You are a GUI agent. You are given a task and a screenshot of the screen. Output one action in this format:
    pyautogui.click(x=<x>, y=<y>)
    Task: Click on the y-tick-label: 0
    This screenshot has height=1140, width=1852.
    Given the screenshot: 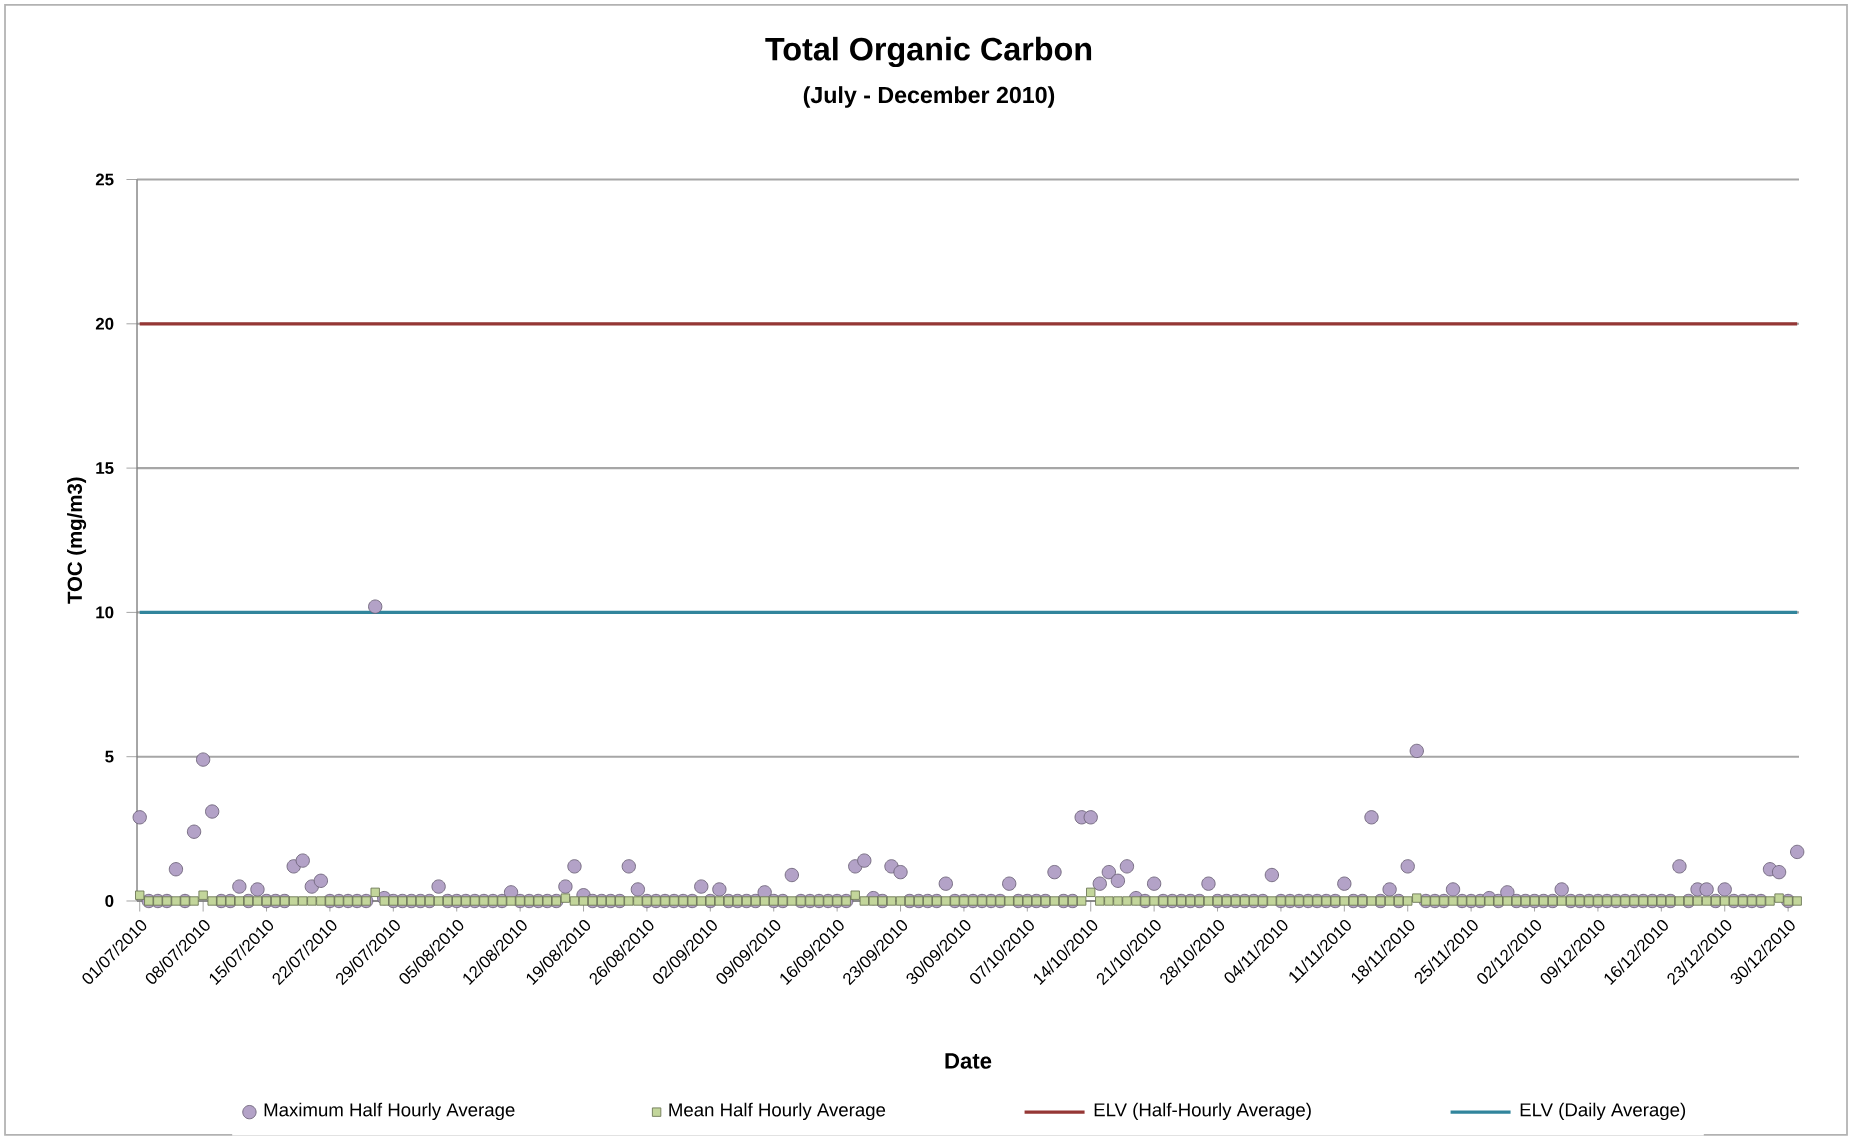 What is the action you would take?
    pyautogui.click(x=109, y=901)
    